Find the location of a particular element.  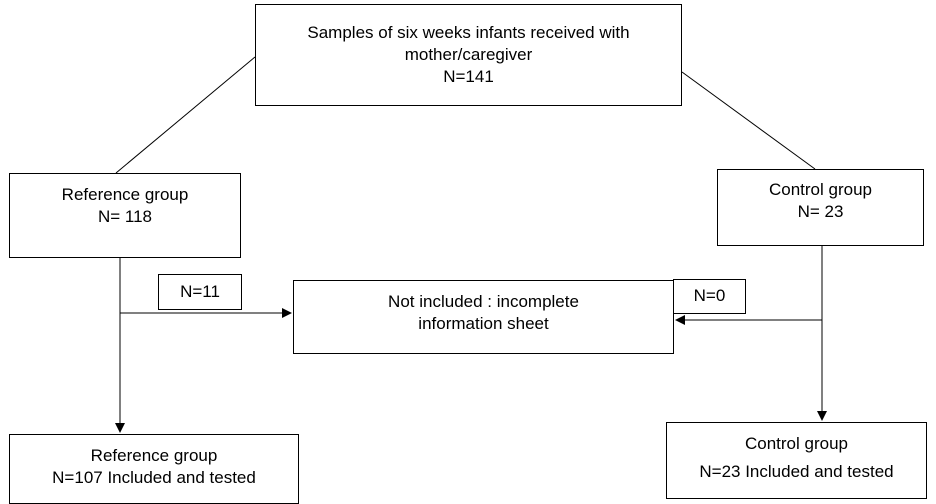

connector-top-to-reference is located at coordinates (185, 115).